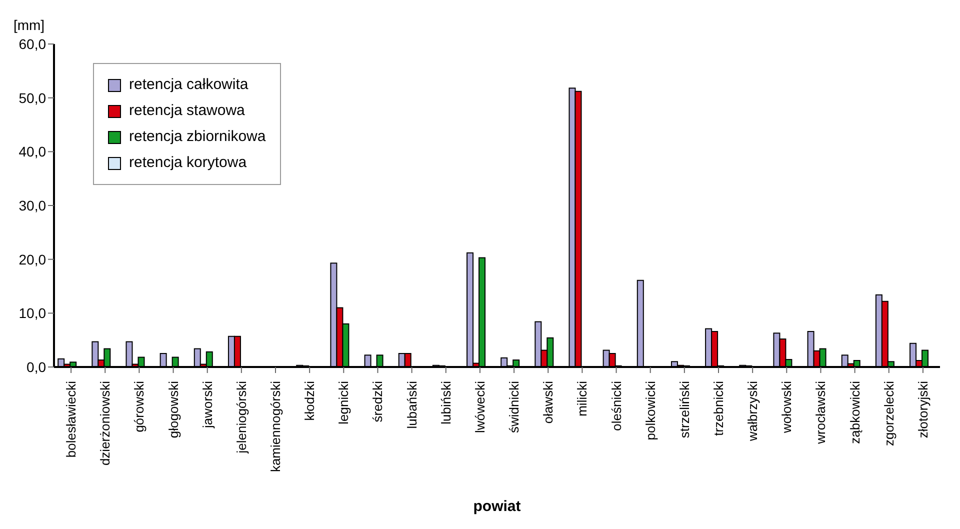  What do you see at coordinates (207, 404) in the screenshot?
I see `x-tick-label: jaworski` at bounding box center [207, 404].